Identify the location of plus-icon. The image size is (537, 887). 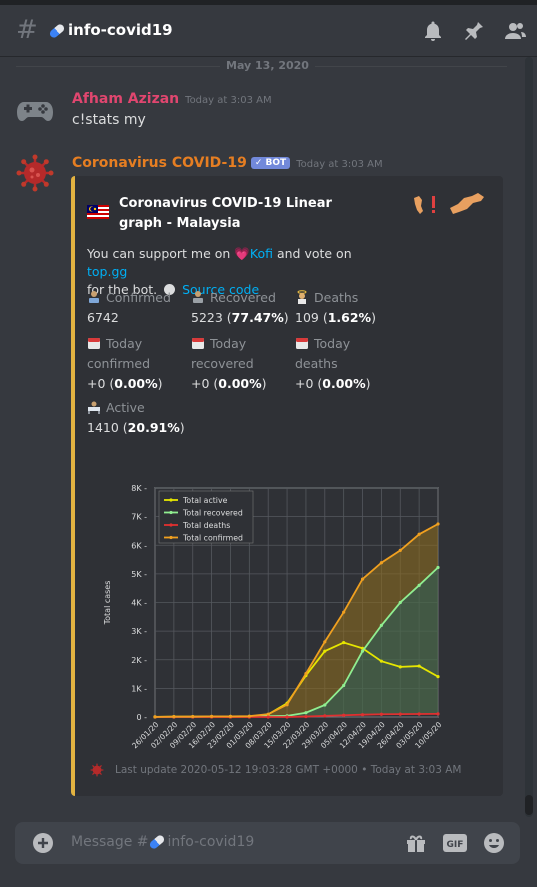
(43, 843).